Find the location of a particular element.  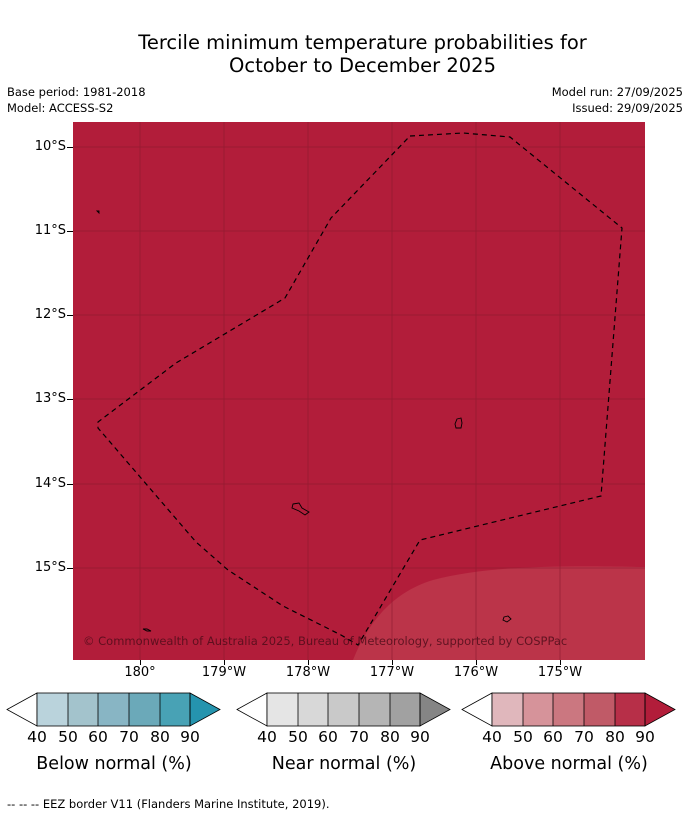

meta-right: Model run: 27/09/2025 Issued: 29/09/2025 is located at coordinates (617, 100).